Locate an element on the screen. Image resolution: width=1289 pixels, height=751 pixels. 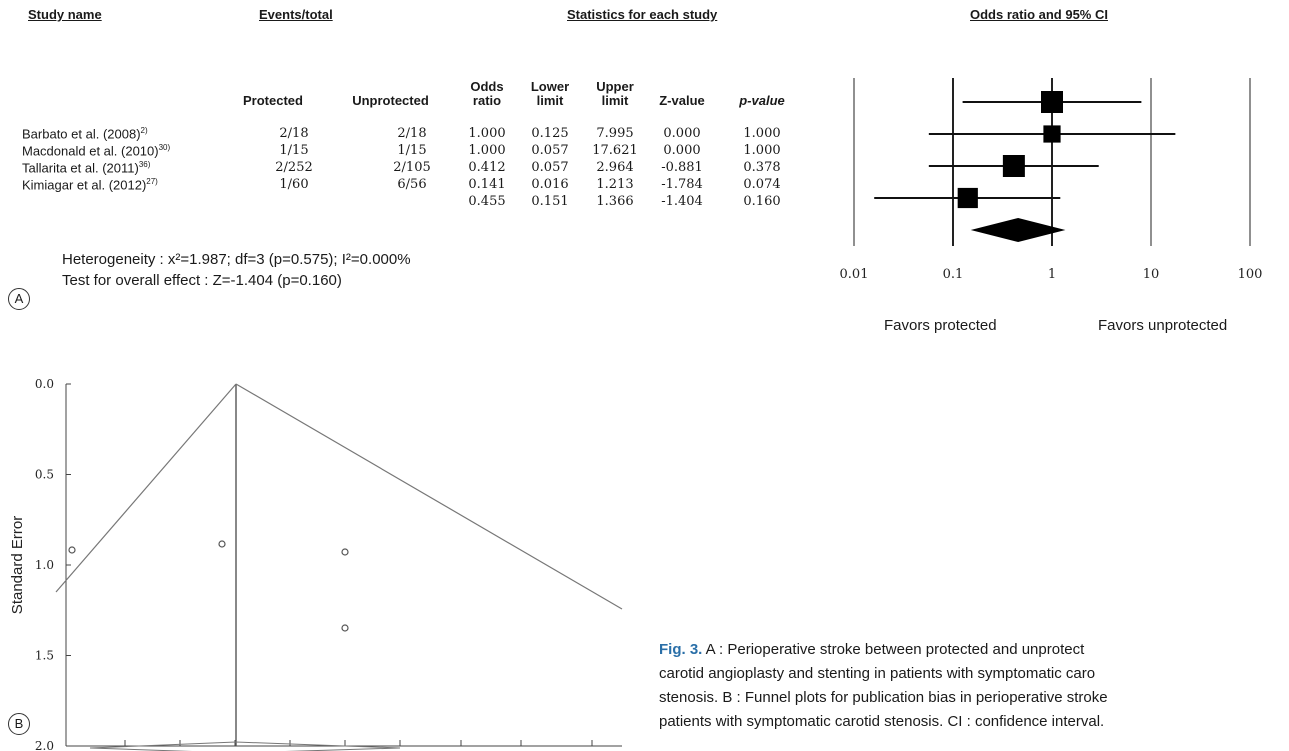
forest-plot-area: 0.01 0.1 1 10 100 is located at coordinates (1051, 179).